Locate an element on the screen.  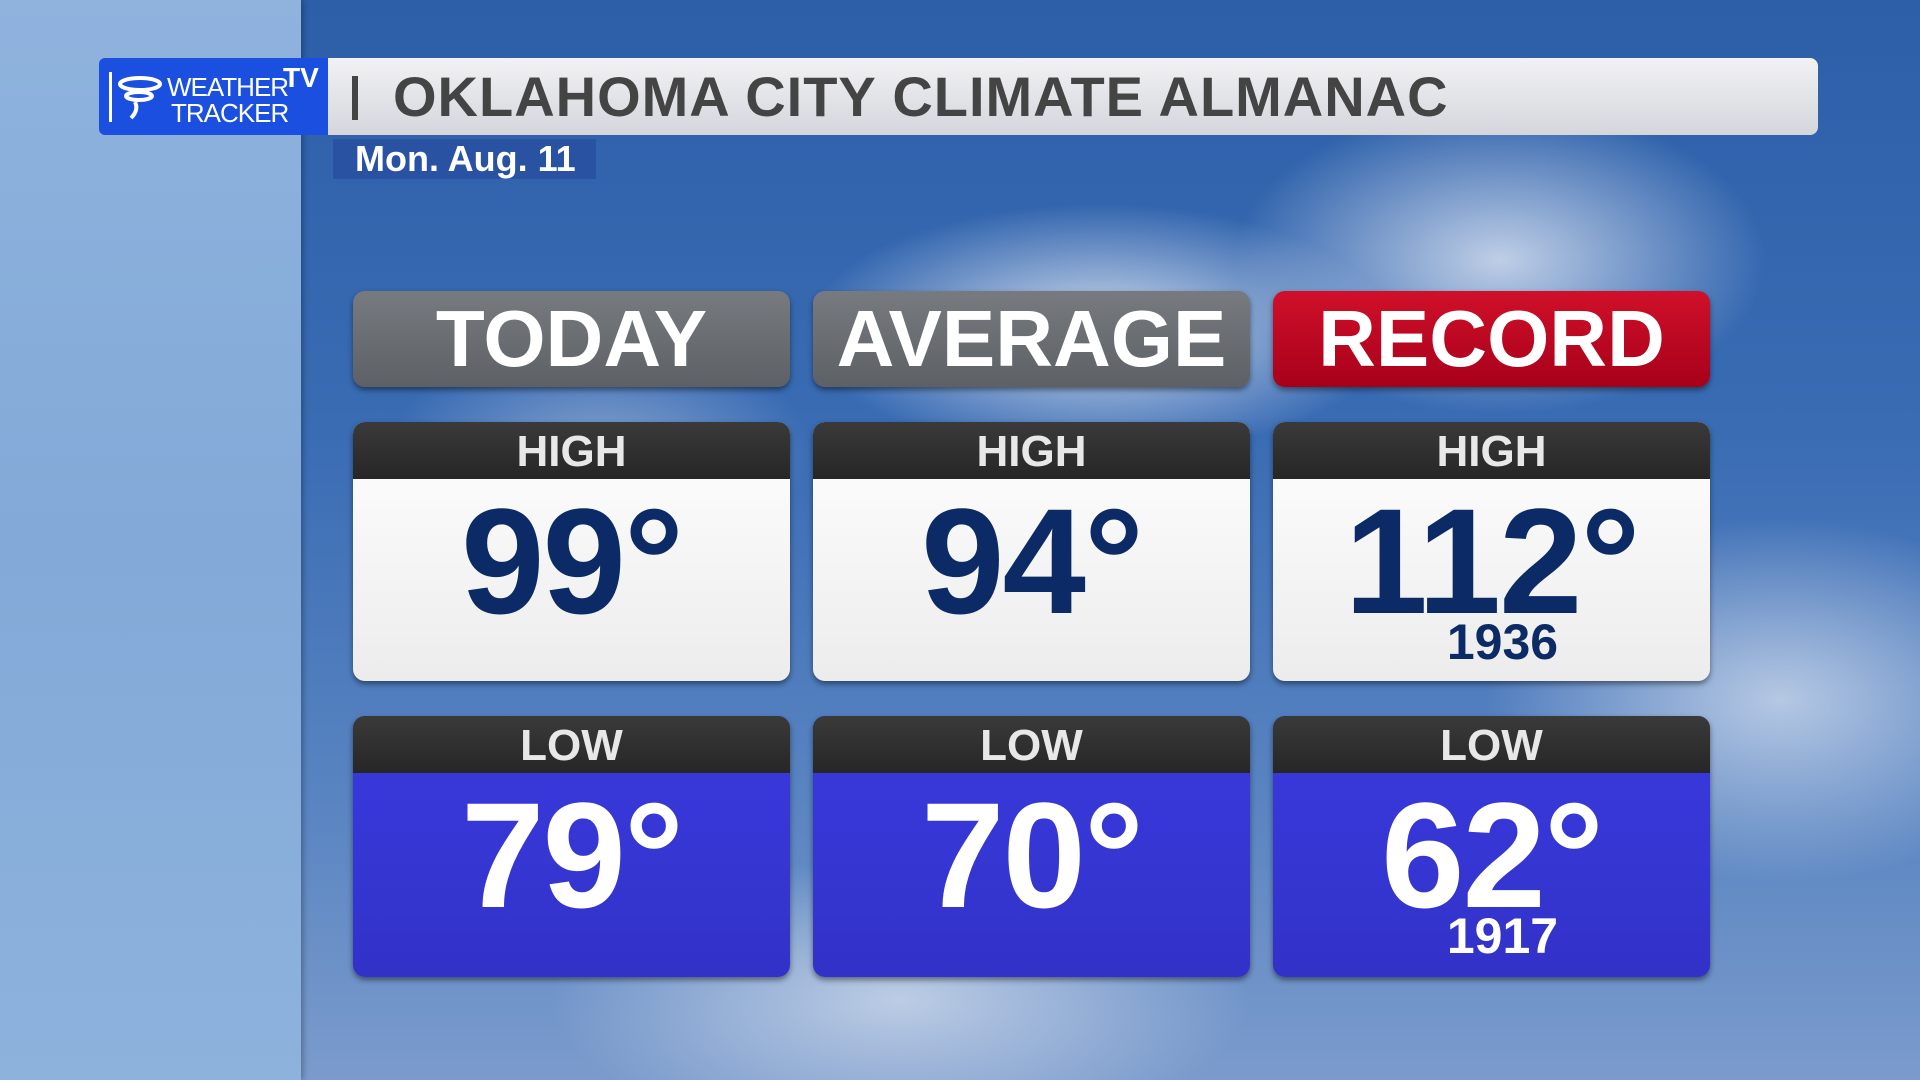
low-box: LOW 79° is located at coordinates (571, 846).